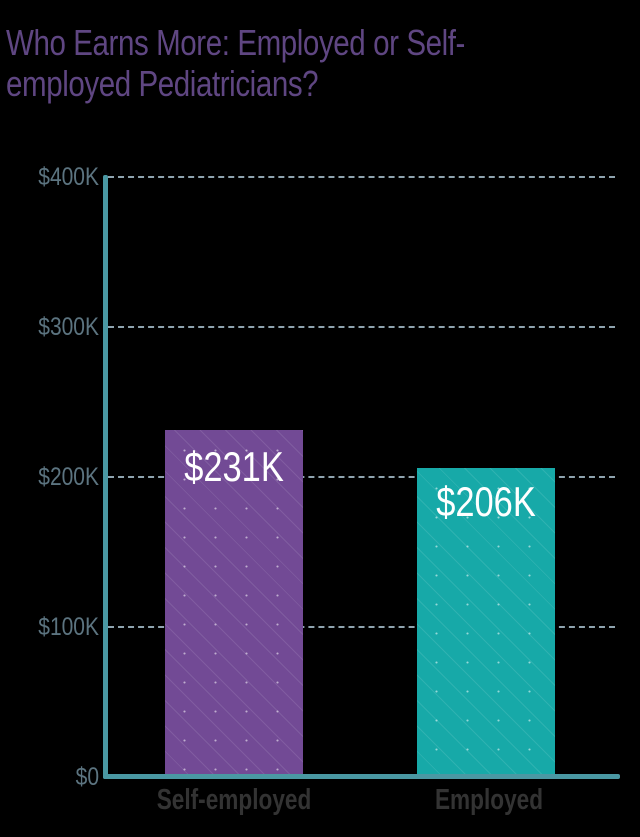 Image resolution: width=640 pixels, height=837 pixels. I want to click on y-tick-0: $0, so click(87, 777).